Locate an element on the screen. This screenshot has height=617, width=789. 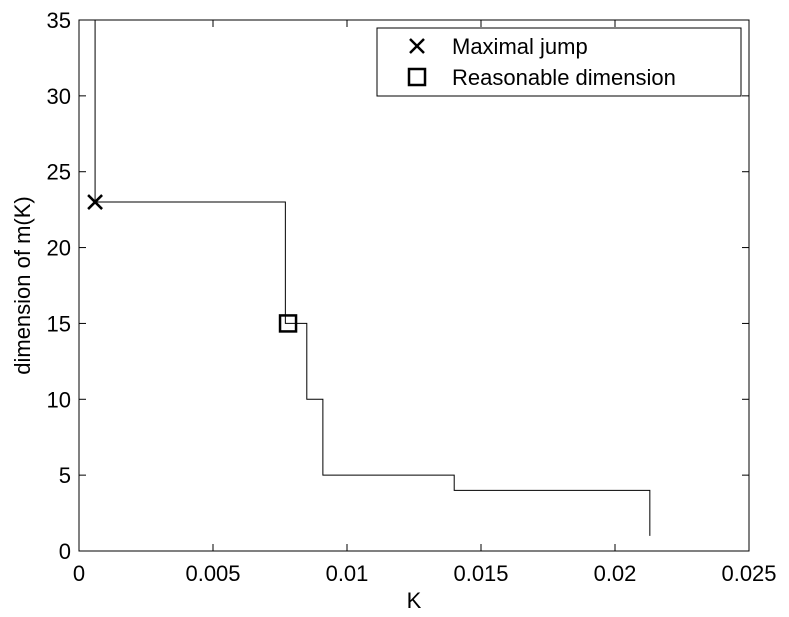
y-tick-label: 30 is located at coordinates (59, 96).